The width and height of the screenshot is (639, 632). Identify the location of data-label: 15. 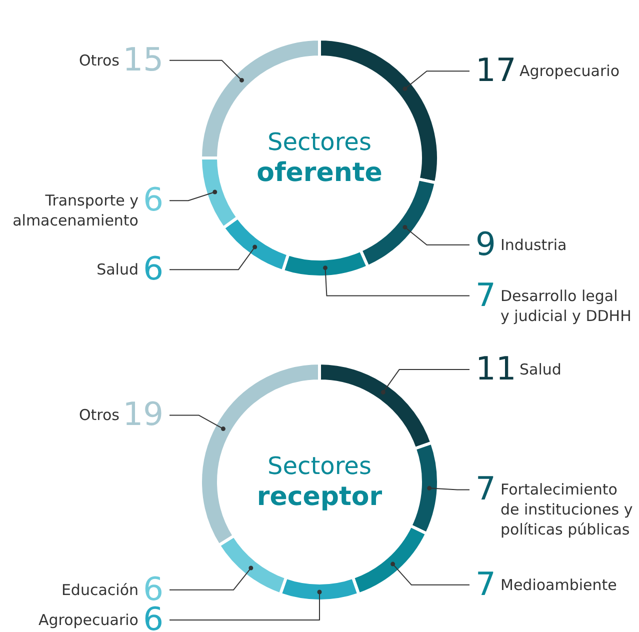
(143, 59).